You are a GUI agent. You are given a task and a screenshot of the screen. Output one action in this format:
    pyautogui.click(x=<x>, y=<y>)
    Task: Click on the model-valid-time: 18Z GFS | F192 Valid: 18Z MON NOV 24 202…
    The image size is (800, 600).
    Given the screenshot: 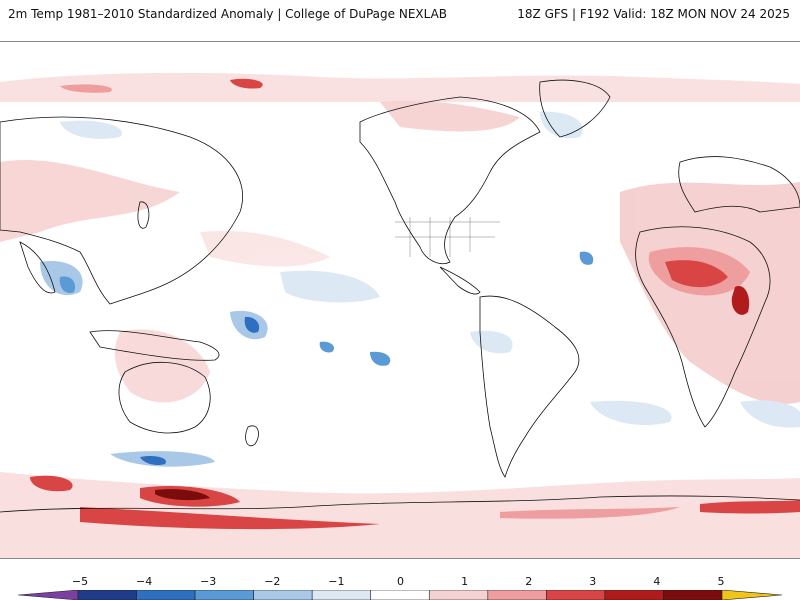 What is the action you would take?
    pyautogui.click(x=653, y=14)
    